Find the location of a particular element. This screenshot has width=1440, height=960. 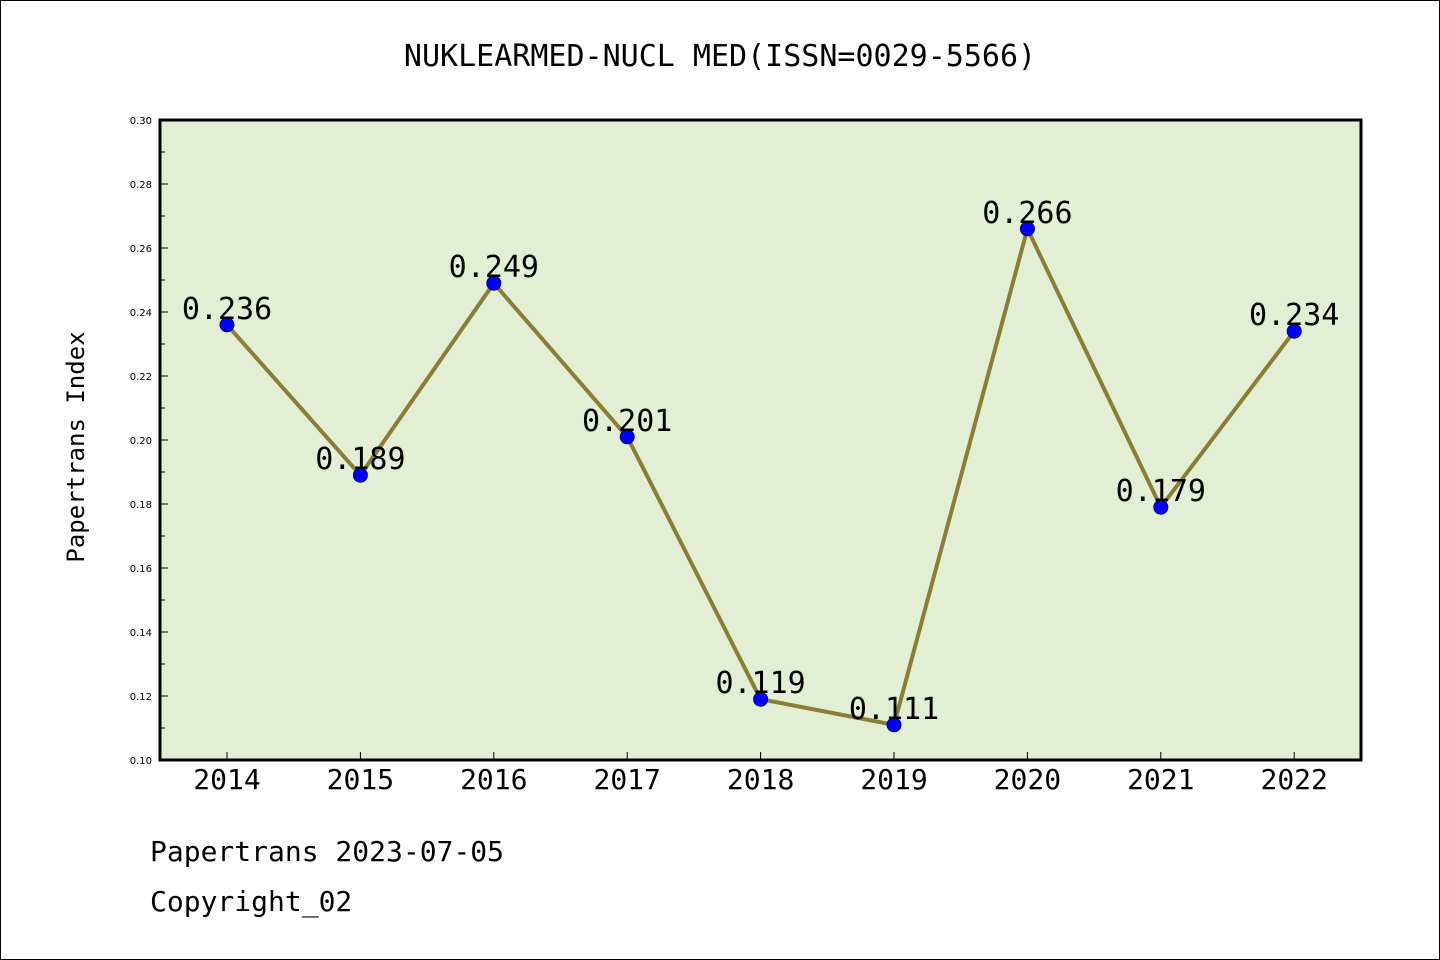

y-tick-label: 0.30 is located at coordinates (141, 121).